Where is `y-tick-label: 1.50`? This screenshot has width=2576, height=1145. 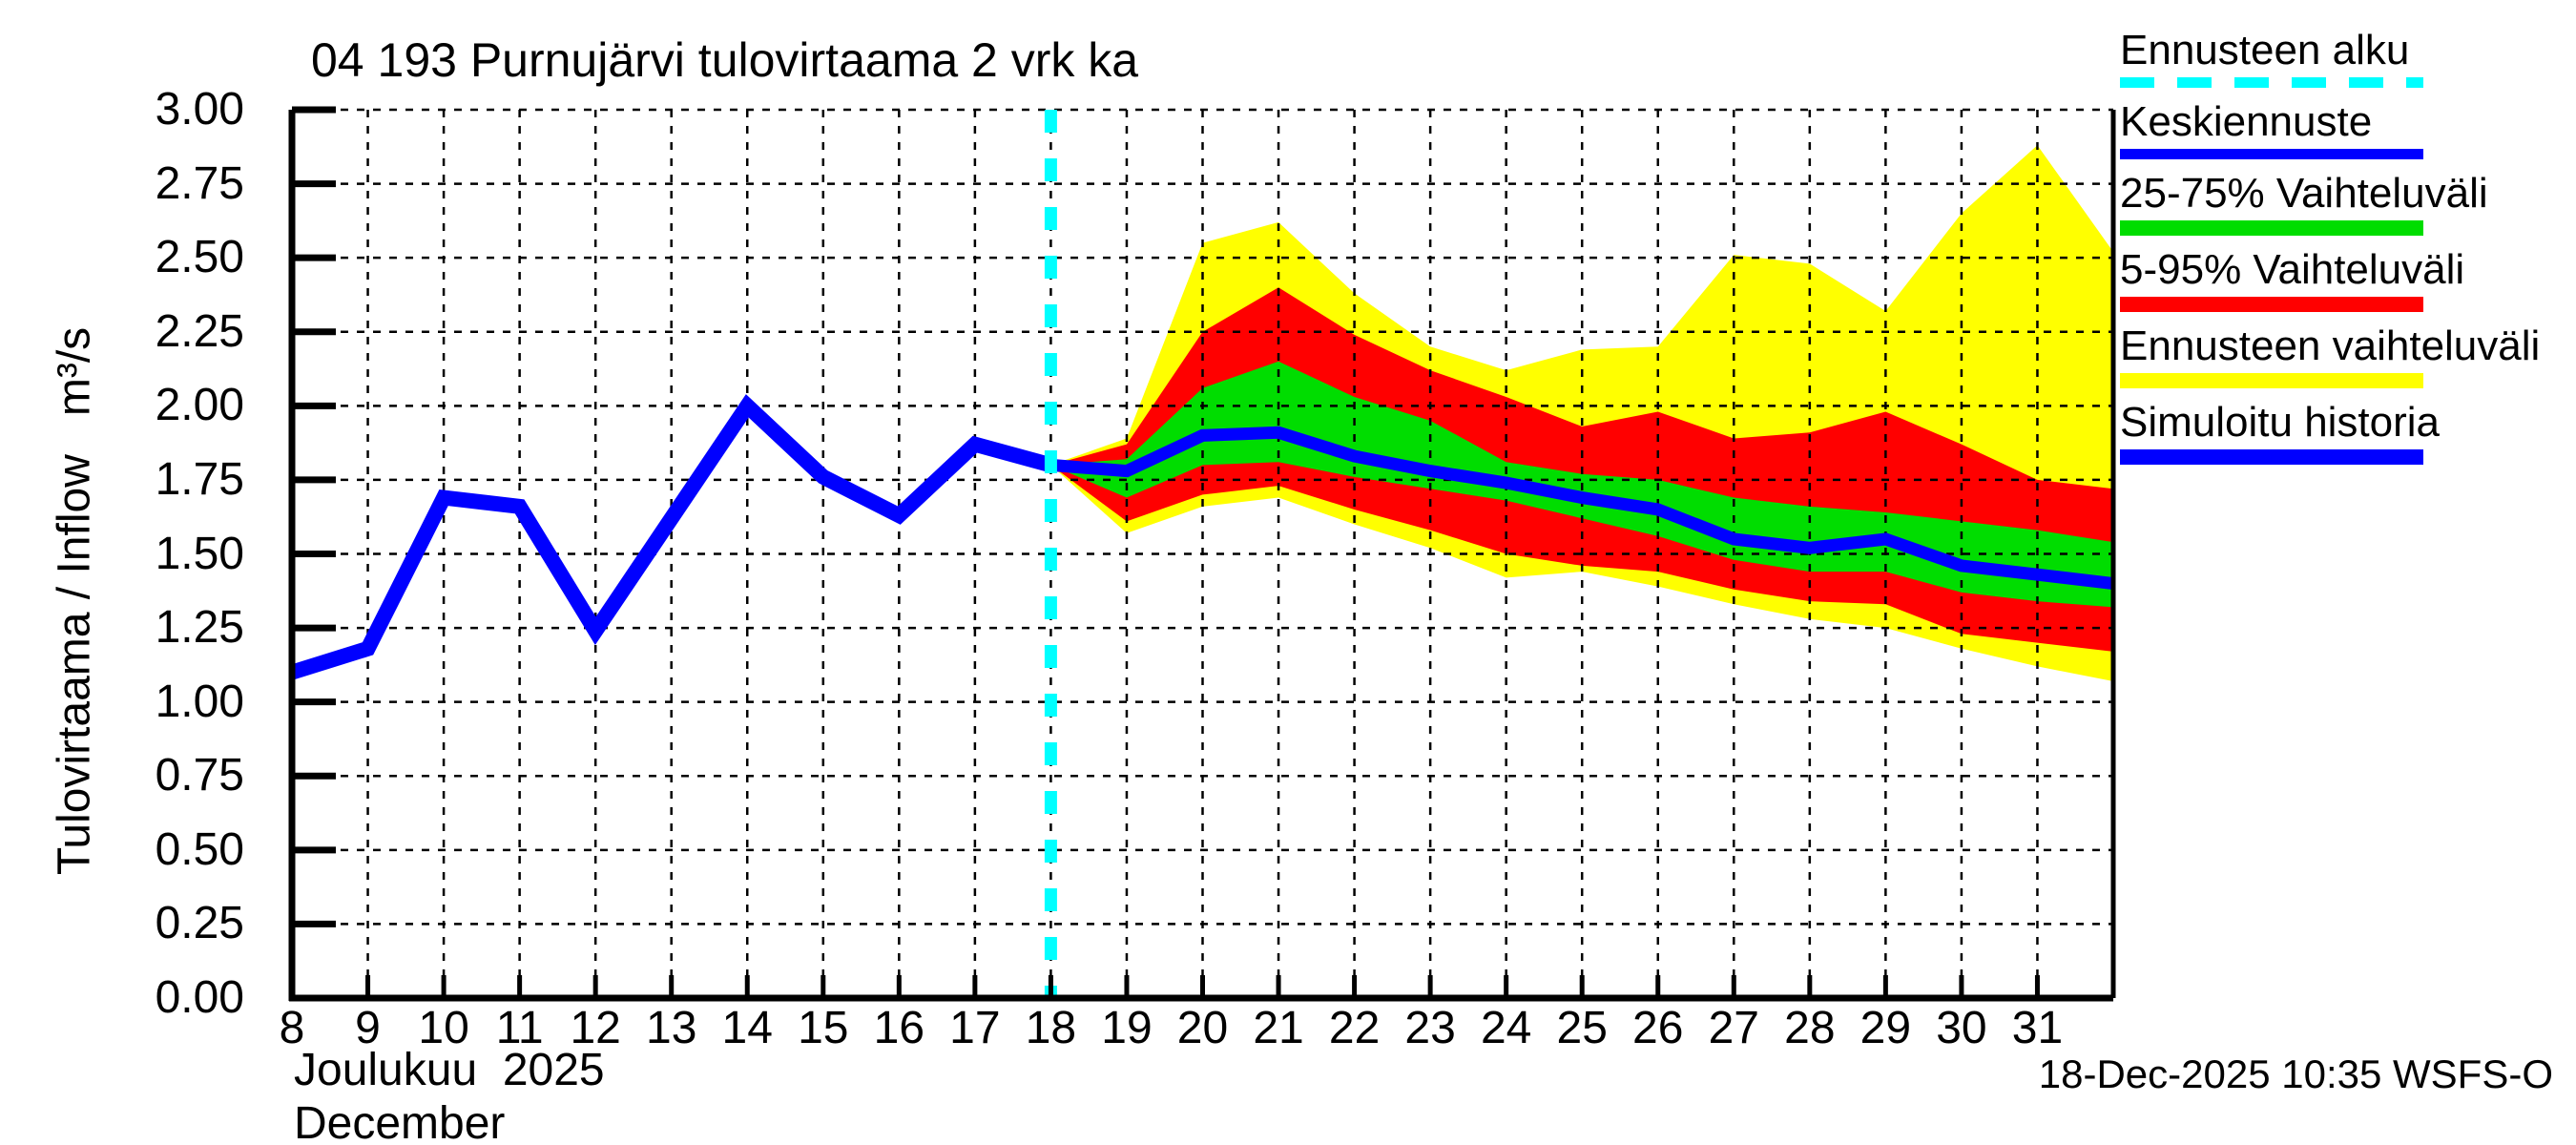 y-tick-label: 1.50 is located at coordinates (199, 553).